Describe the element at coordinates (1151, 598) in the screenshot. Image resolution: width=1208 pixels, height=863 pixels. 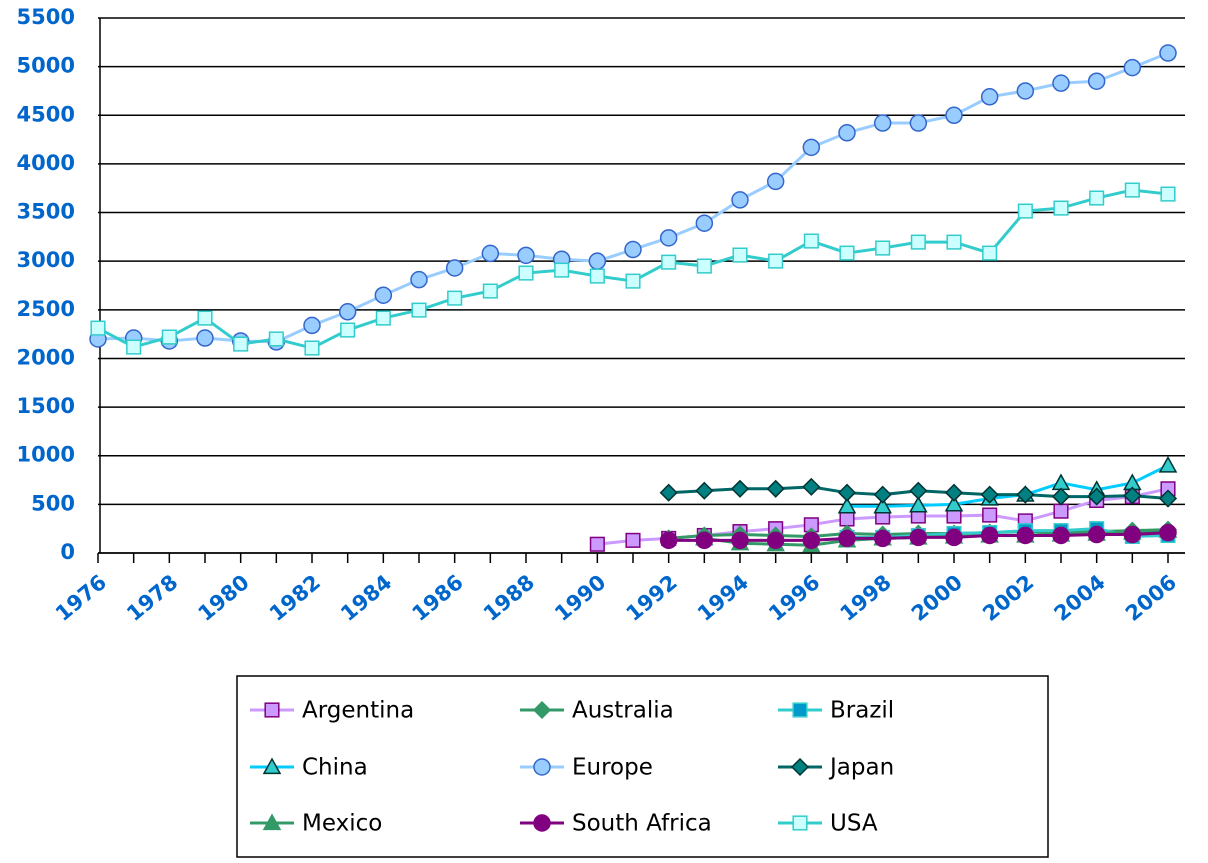
I see `x-tick-label: 2006` at that location.